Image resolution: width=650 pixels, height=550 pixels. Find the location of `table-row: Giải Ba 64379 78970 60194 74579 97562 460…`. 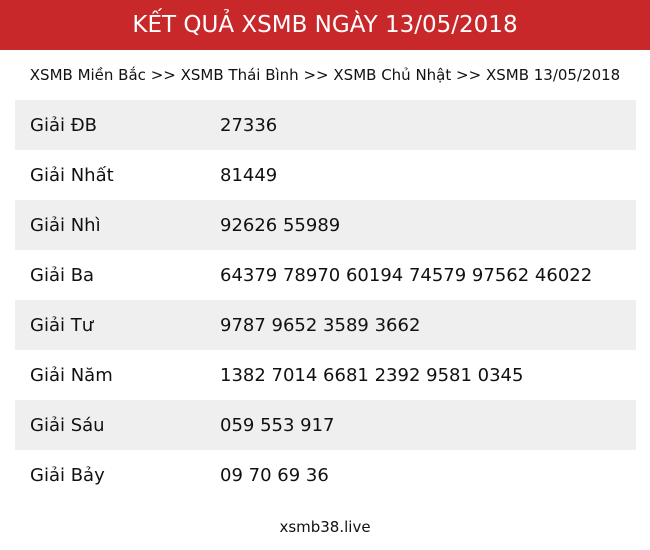

table-row: Giải Ba 64379 78970 60194 74579 97562 460… is located at coordinates (325, 275).